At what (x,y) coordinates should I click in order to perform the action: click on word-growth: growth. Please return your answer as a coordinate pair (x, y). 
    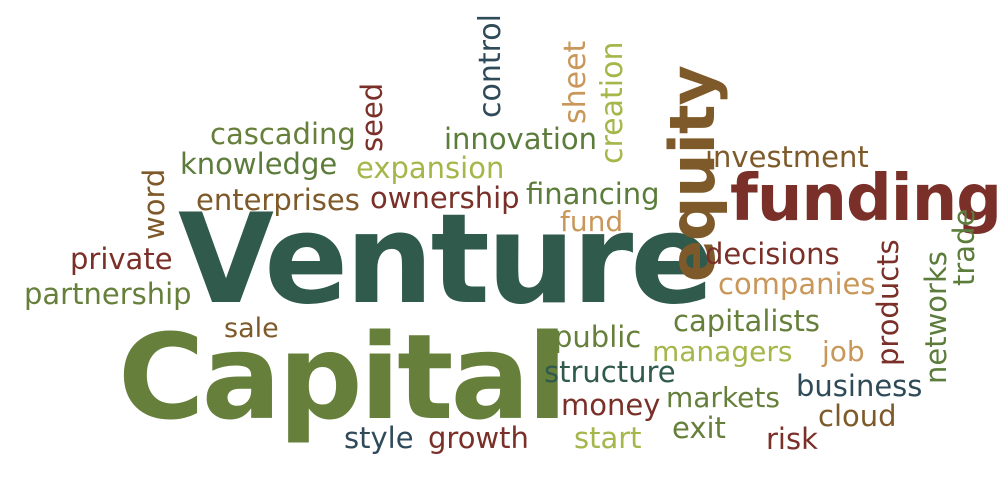
    Looking at the image, I should click on (478, 438).